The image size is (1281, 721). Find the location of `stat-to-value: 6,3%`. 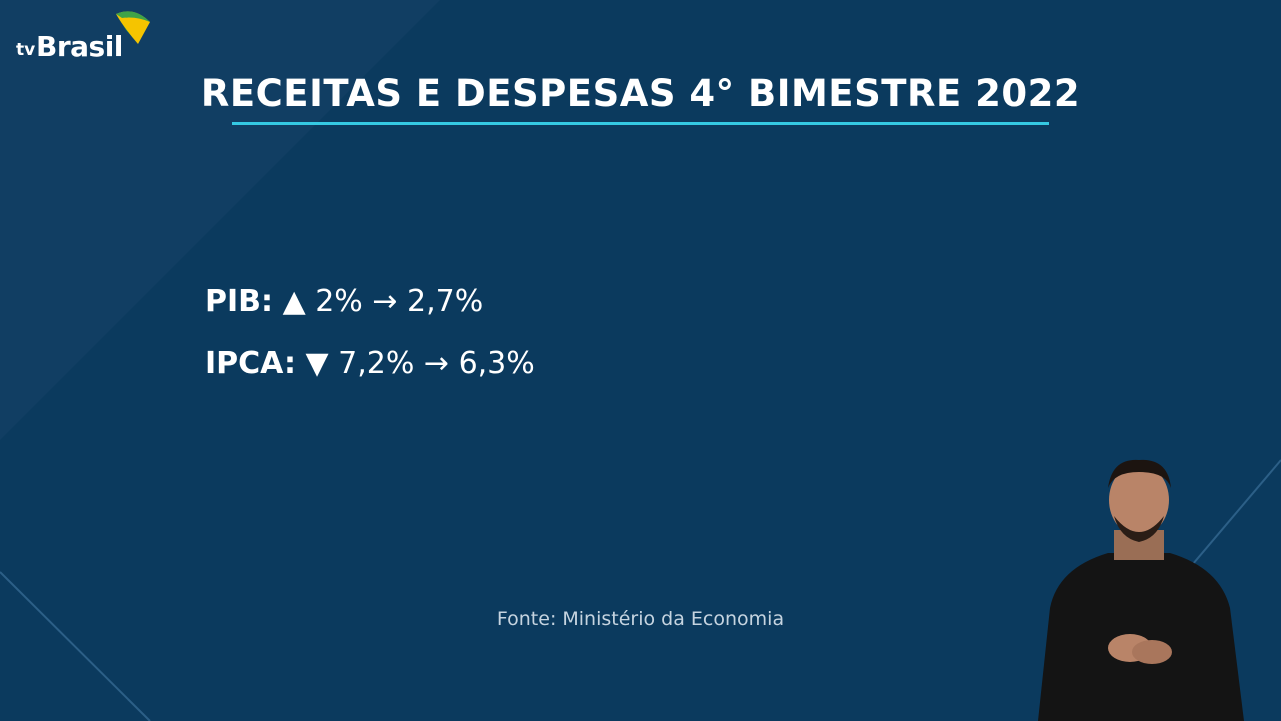

stat-to-value: 6,3% is located at coordinates (496, 363).